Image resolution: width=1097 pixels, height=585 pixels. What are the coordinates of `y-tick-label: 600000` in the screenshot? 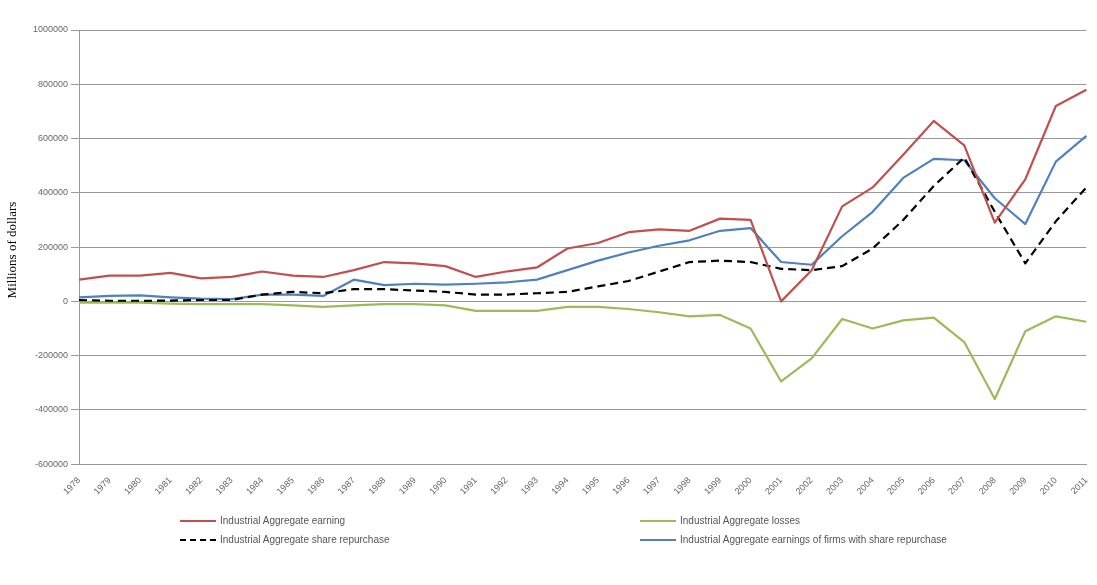 It's located at (53, 138).